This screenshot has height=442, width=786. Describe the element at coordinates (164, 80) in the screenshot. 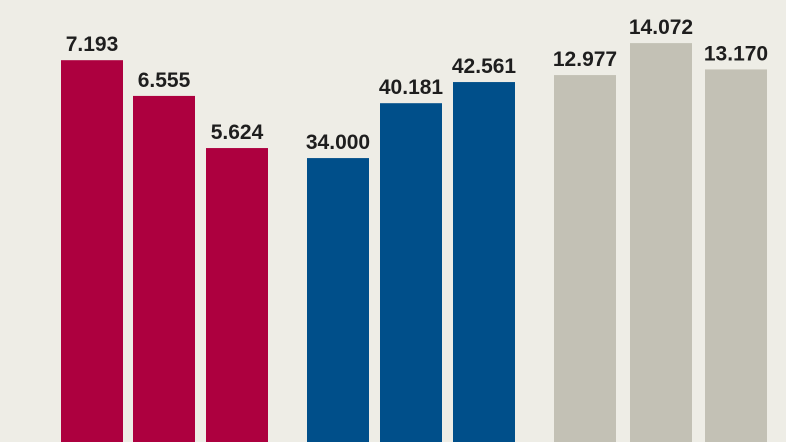

I see `data-label: 6.555` at that location.